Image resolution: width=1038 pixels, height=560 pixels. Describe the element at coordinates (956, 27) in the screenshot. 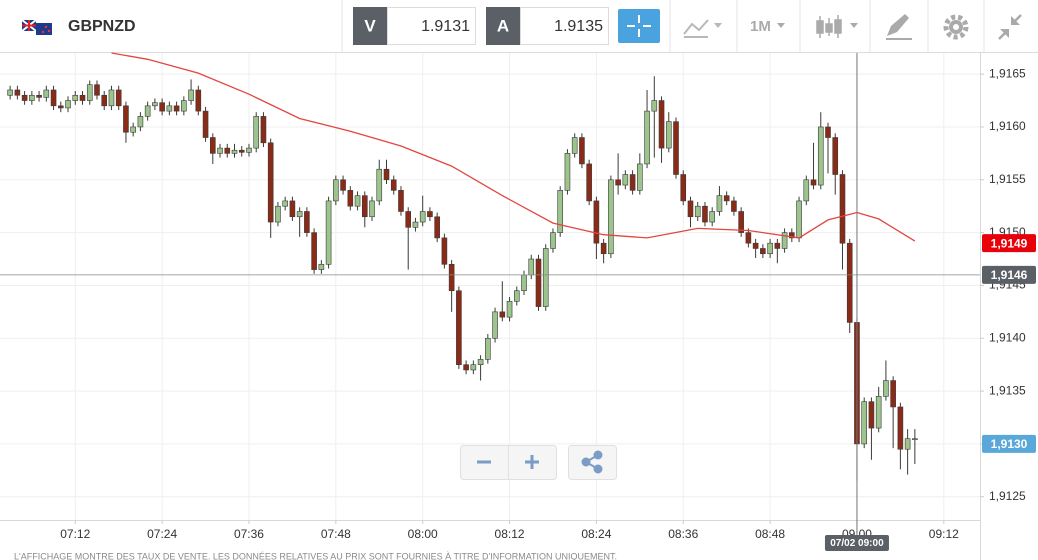

I see `settings-button` at that location.